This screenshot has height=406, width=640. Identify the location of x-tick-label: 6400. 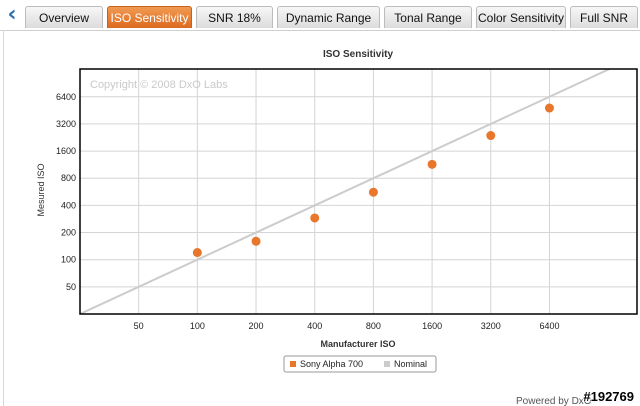
(549, 326).